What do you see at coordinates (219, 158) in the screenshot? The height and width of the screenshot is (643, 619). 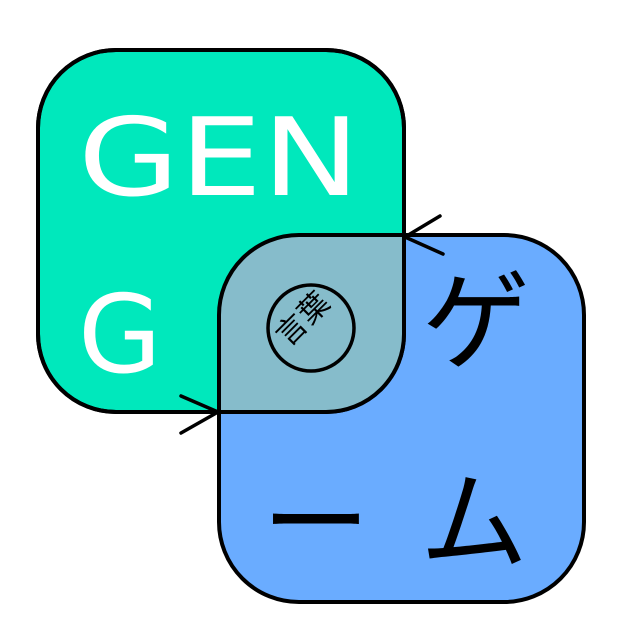 I see `green-text-gen: GEN` at bounding box center [219, 158].